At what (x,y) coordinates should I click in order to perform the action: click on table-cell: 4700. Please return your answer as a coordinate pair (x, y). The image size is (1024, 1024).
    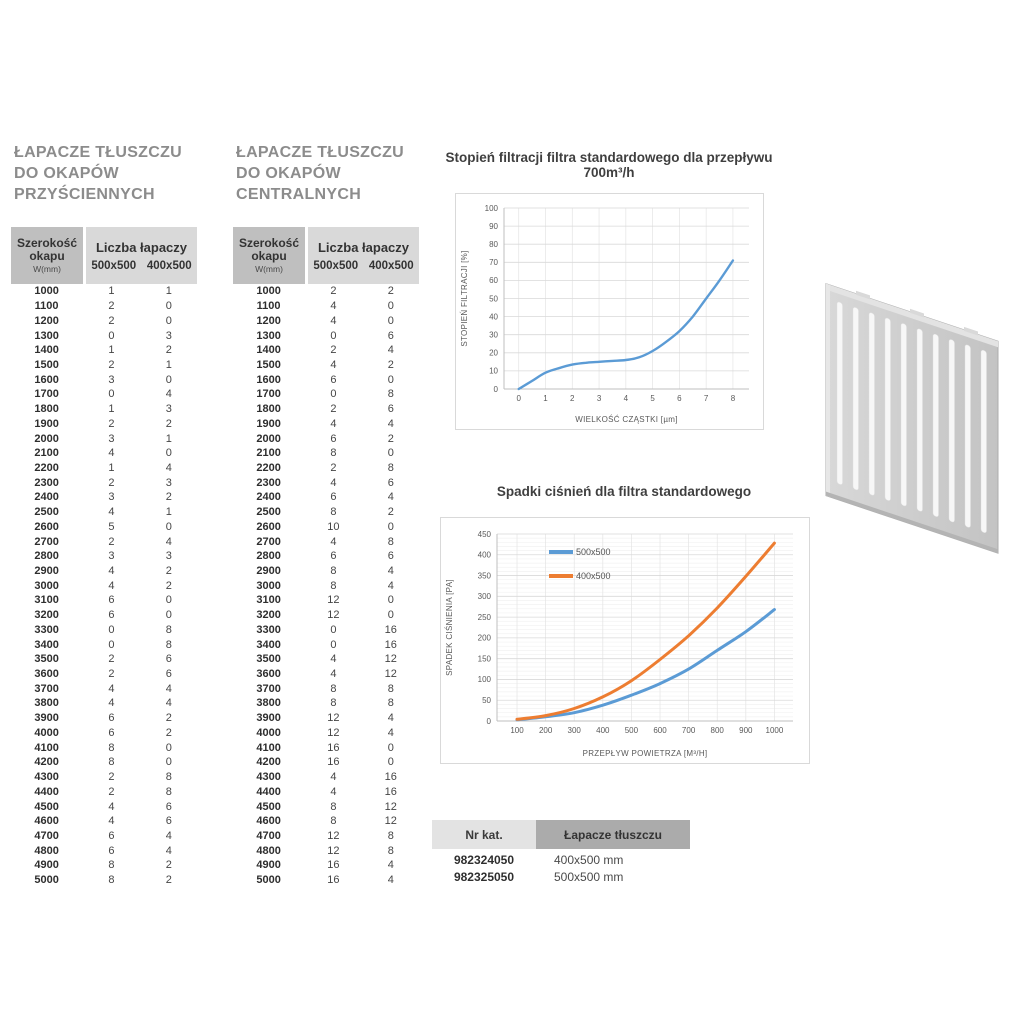
    Looking at the image, I should click on (268, 835).